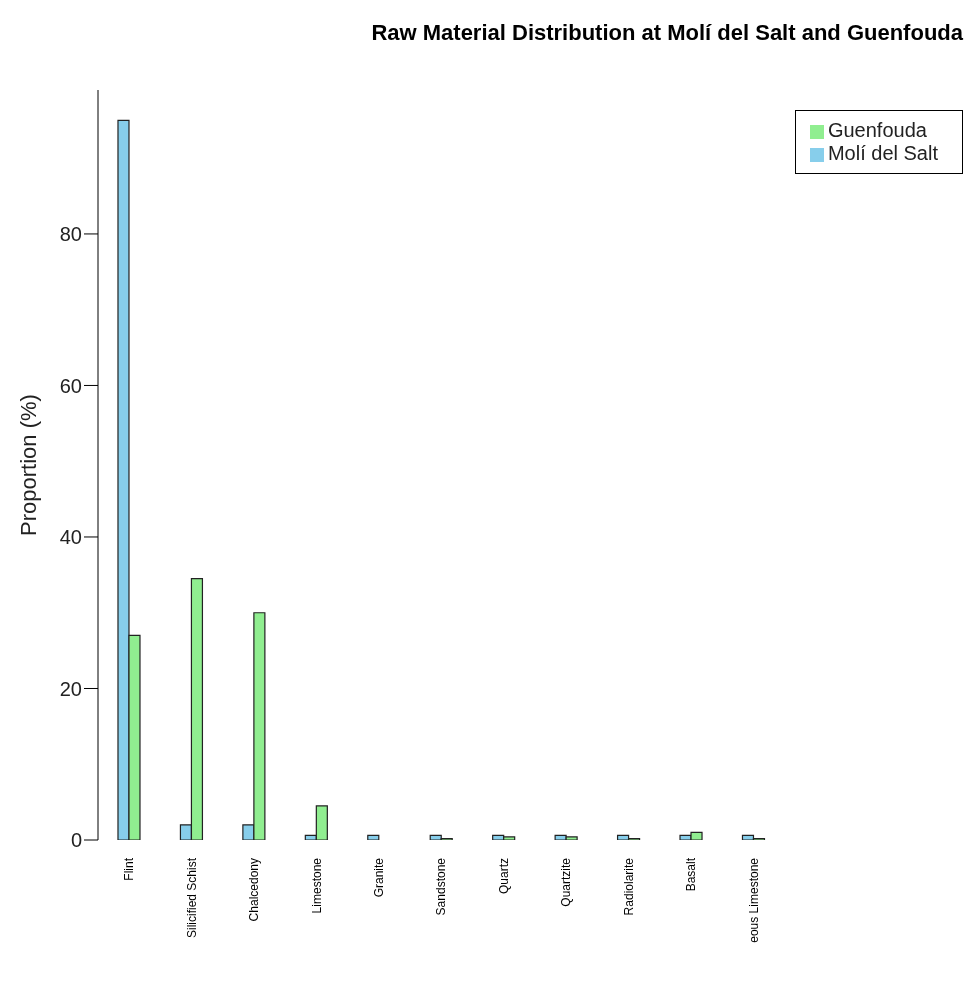 This screenshot has width=969, height=1004. I want to click on legend-label: Guenfouda, so click(877, 130).